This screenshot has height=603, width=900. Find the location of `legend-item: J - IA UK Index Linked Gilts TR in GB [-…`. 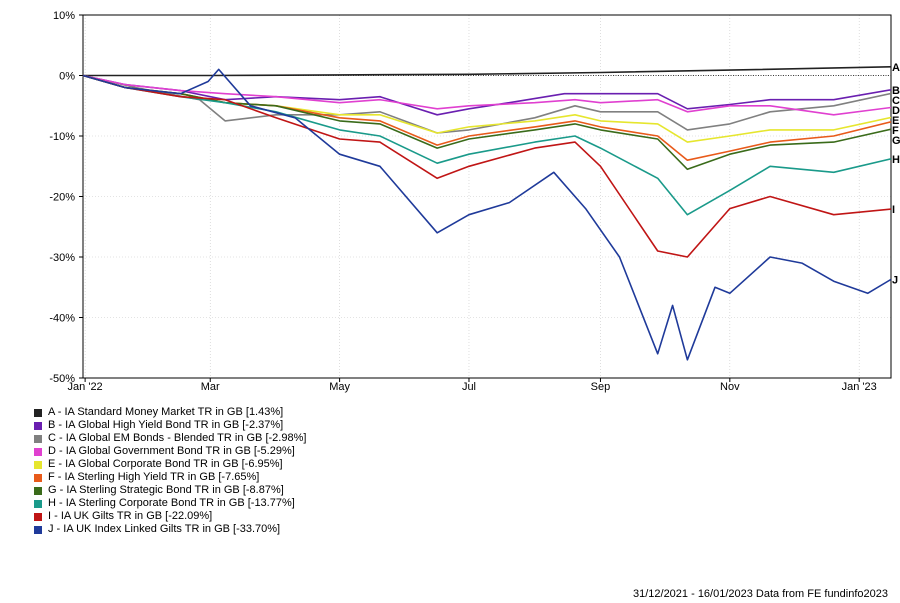

legend-item: J - IA UK Index Linked Gilts TR in GB [-… is located at coordinates (170, 529).